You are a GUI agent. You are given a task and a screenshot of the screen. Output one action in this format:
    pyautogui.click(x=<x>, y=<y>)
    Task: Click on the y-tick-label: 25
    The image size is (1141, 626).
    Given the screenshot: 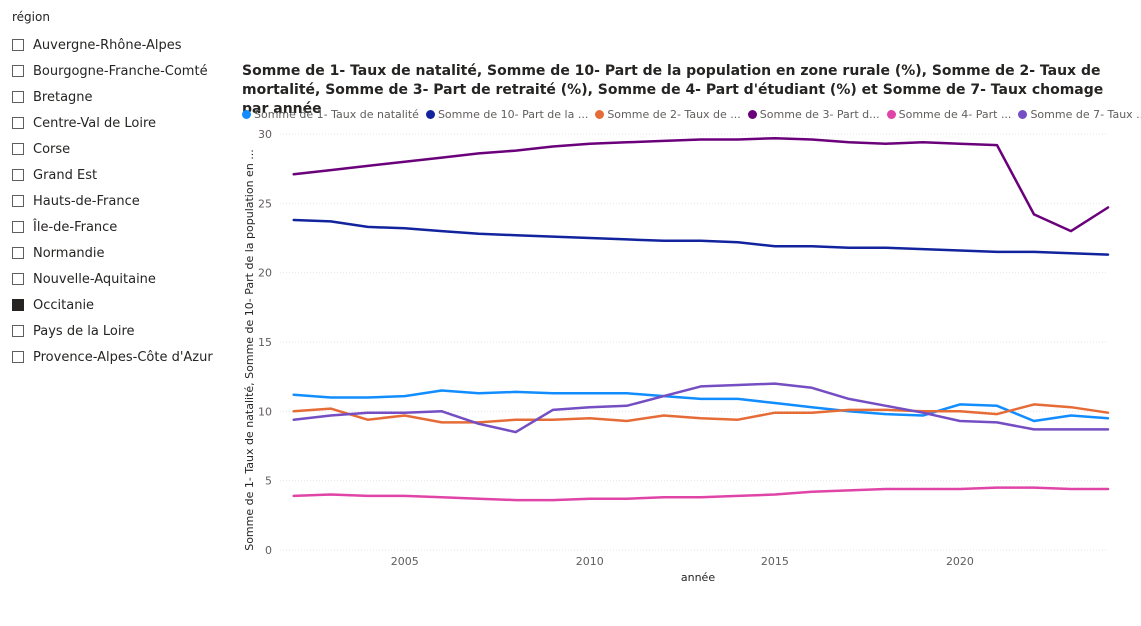 What is the action you would take?
    pyautogui.click(x=265, y=203)
    